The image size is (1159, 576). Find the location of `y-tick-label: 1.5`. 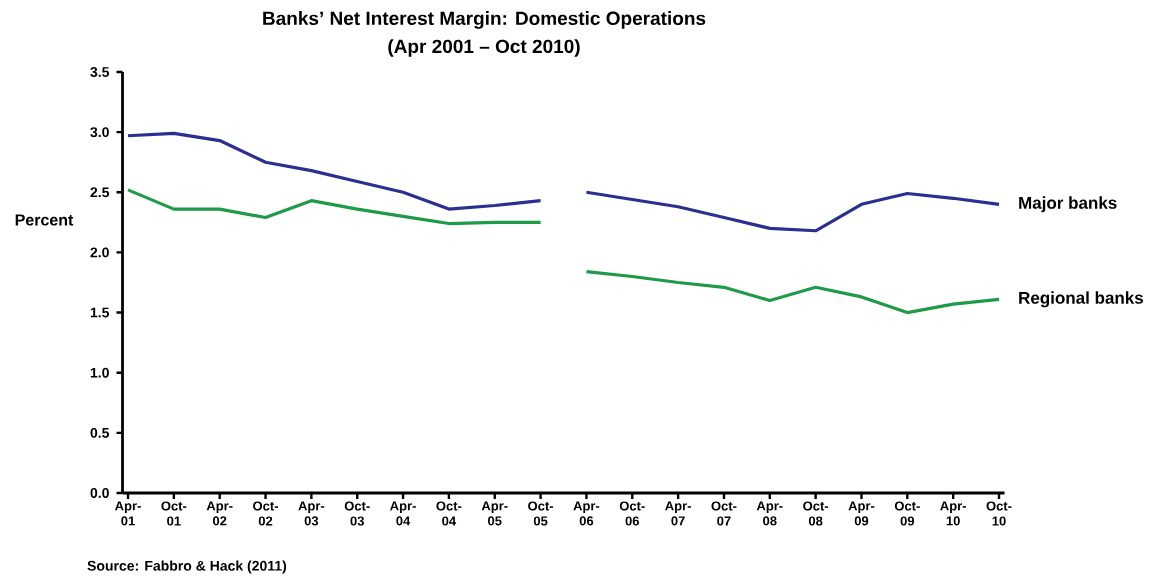

y-tick-label: 1.5 is located at coordinates (100, 312).